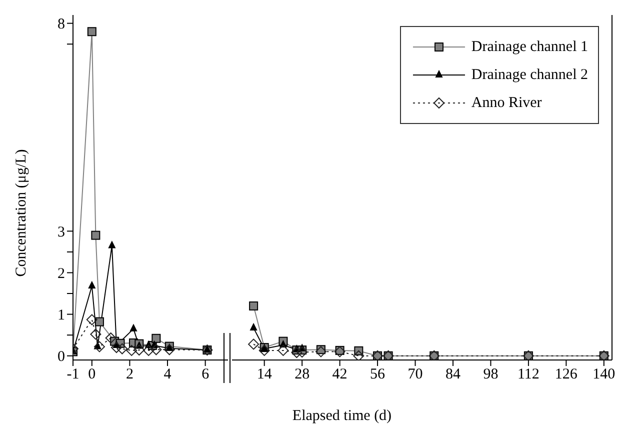 The image size is (630, 429). What do you see at coordinates (453, 374) in the screenshot?
I see `x-tick-label: 84` at bounding box center [453, 374].